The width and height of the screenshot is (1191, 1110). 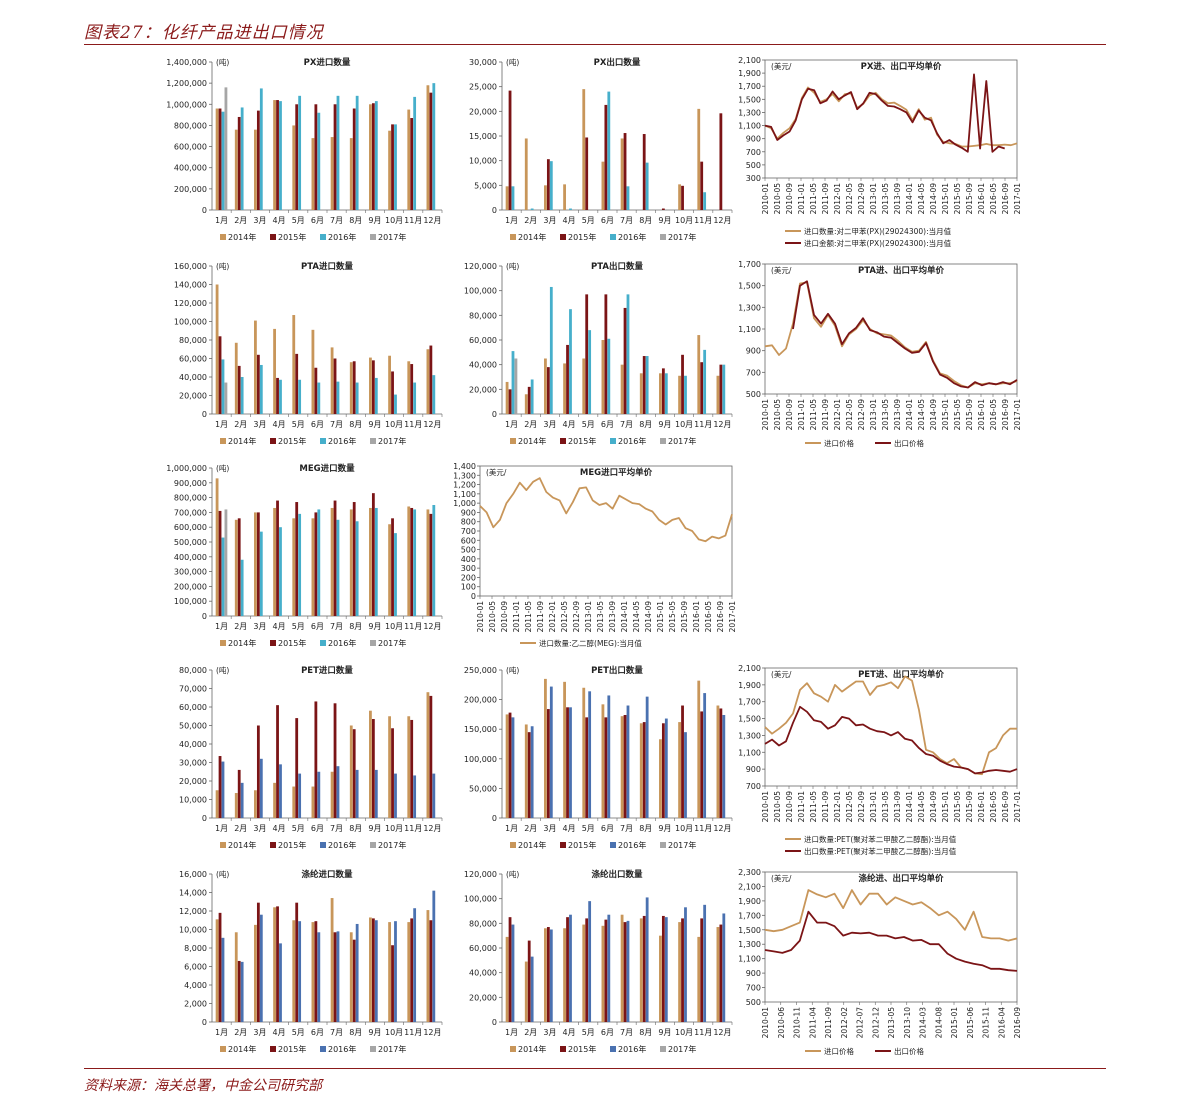 What do you see at coordinates (468, 512) in the screenshot?
I see `y-tick-label: 900` at bounding box center [468, 512].